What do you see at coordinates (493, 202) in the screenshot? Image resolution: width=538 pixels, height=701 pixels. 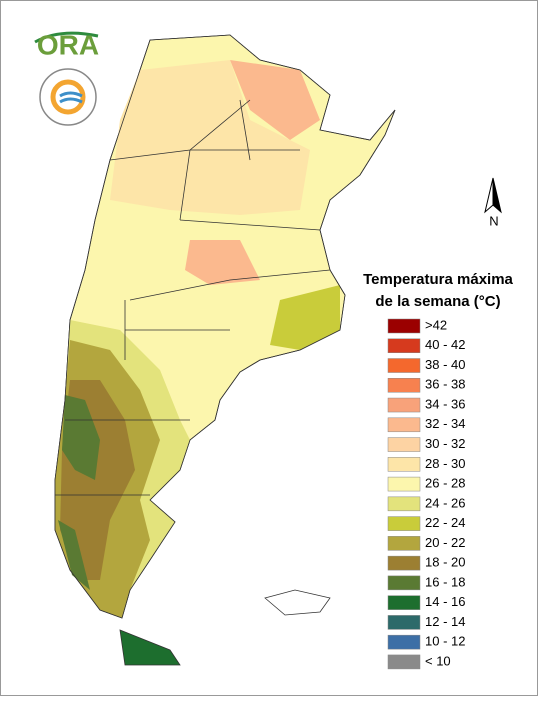 I see `north-arrow: N` at bounding box center [493, 202].